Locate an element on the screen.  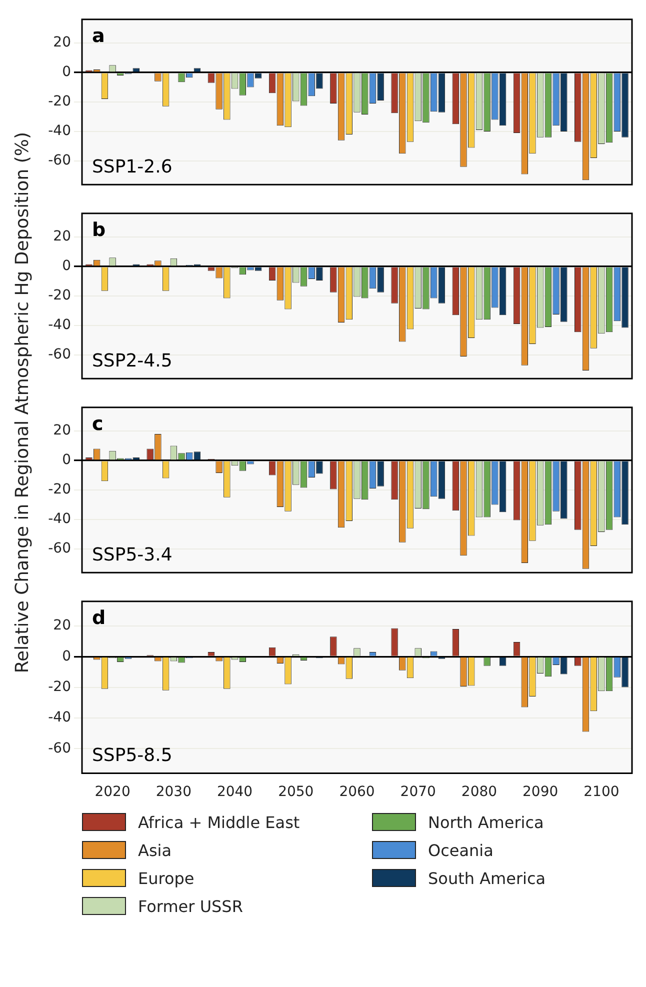
x-tick-label: 2030 is located at coordinates (174, 792).